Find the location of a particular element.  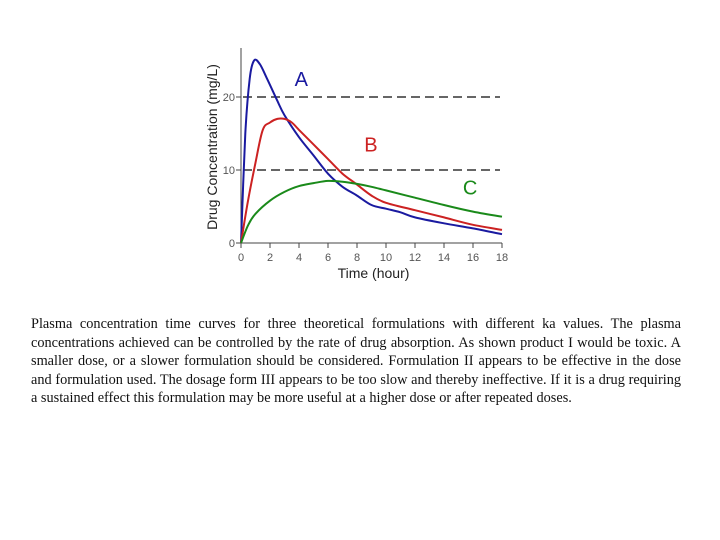

series-line-c is located at coordinates (371, 211).